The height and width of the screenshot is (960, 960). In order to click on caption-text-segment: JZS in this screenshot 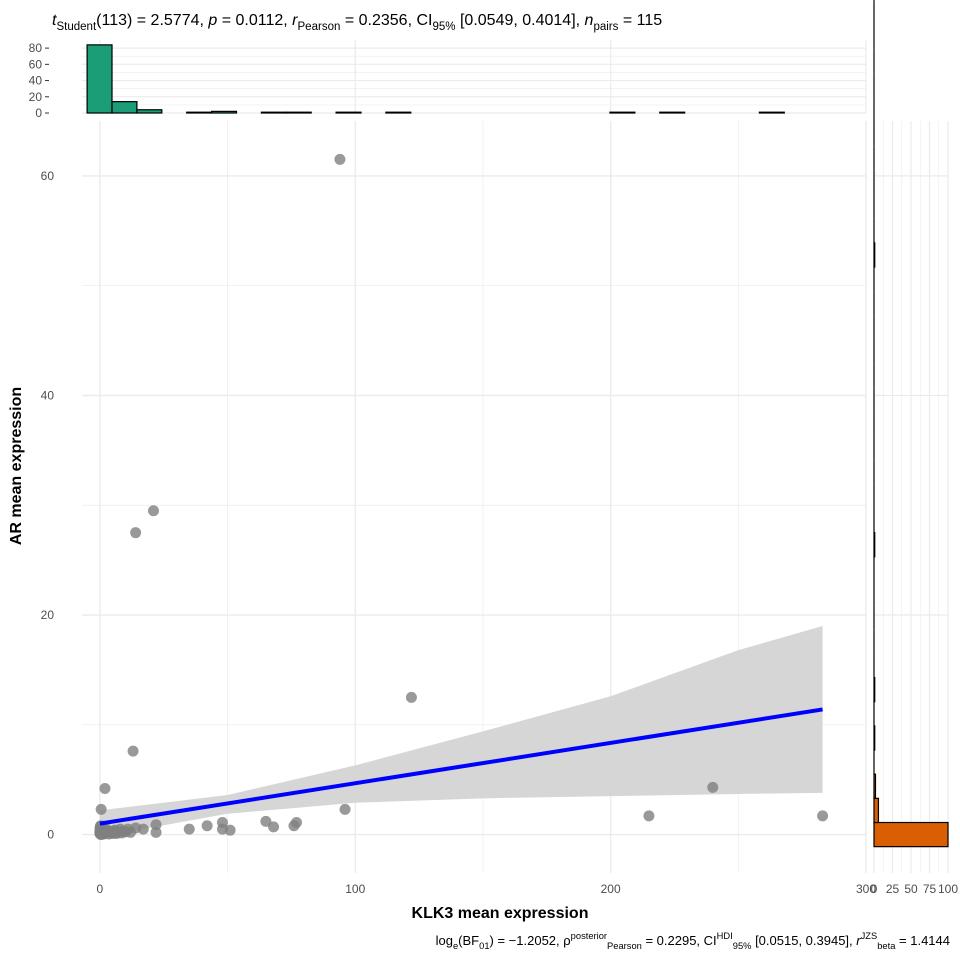, I will do `click(869, 936)`.